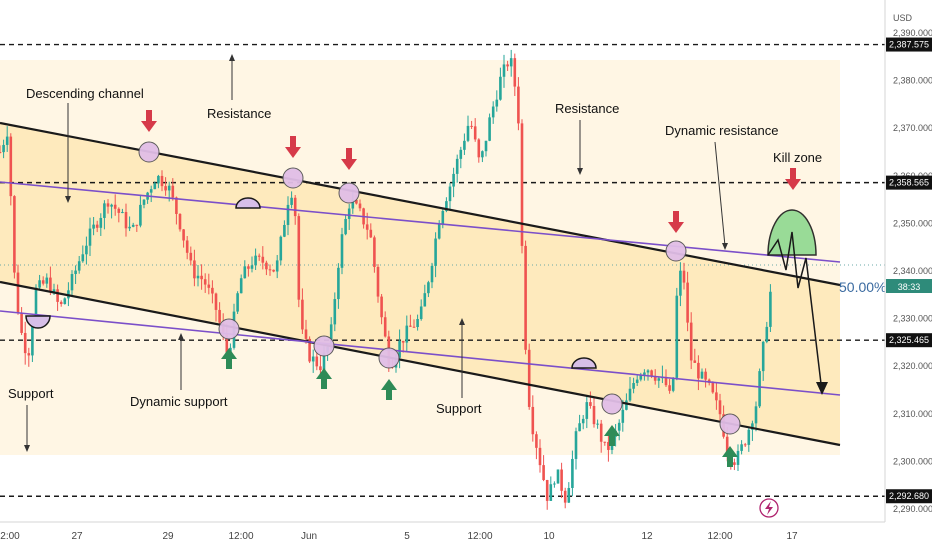  Describe the element at coordinates (293, 152) in the screenshot. I see `down-arrow-icon` at that location.